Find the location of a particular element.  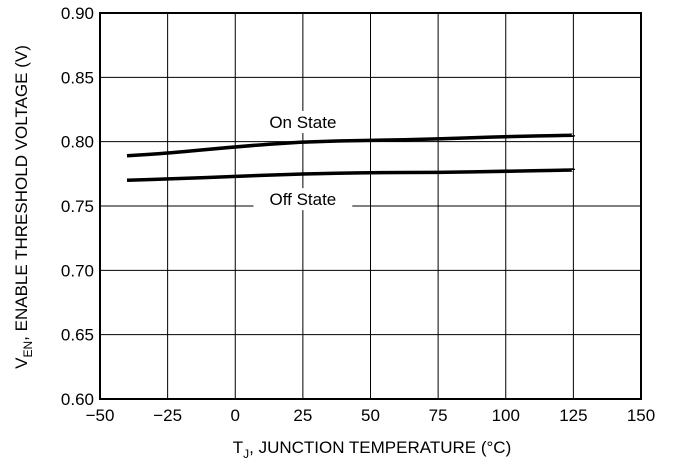

series-line-on-state is located at coordinates (351, 145).